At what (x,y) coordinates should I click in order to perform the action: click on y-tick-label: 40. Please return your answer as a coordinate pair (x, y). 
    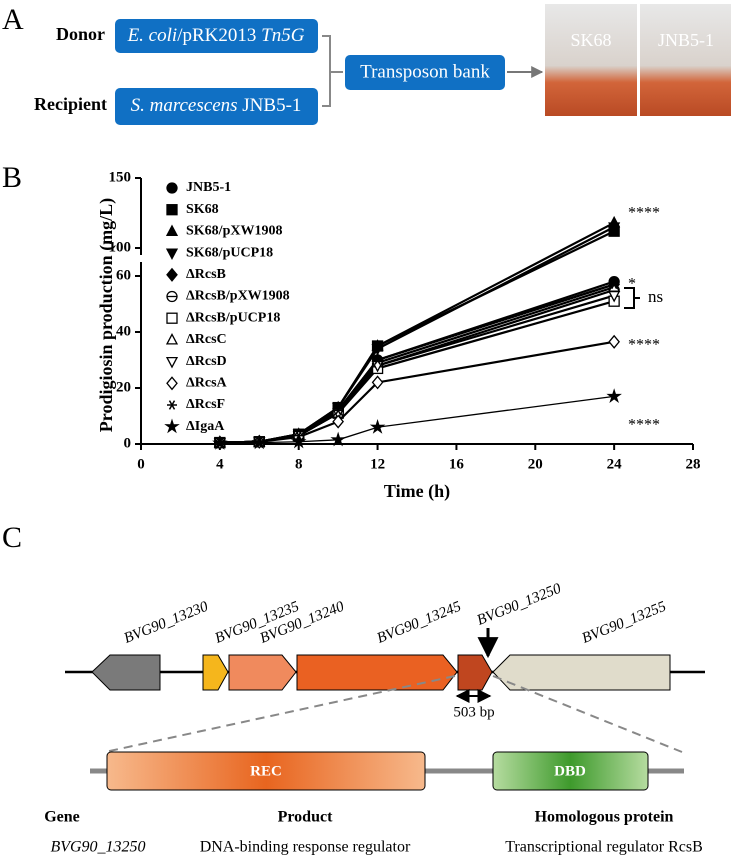
    Looking at the image, I should click on (123, 331).